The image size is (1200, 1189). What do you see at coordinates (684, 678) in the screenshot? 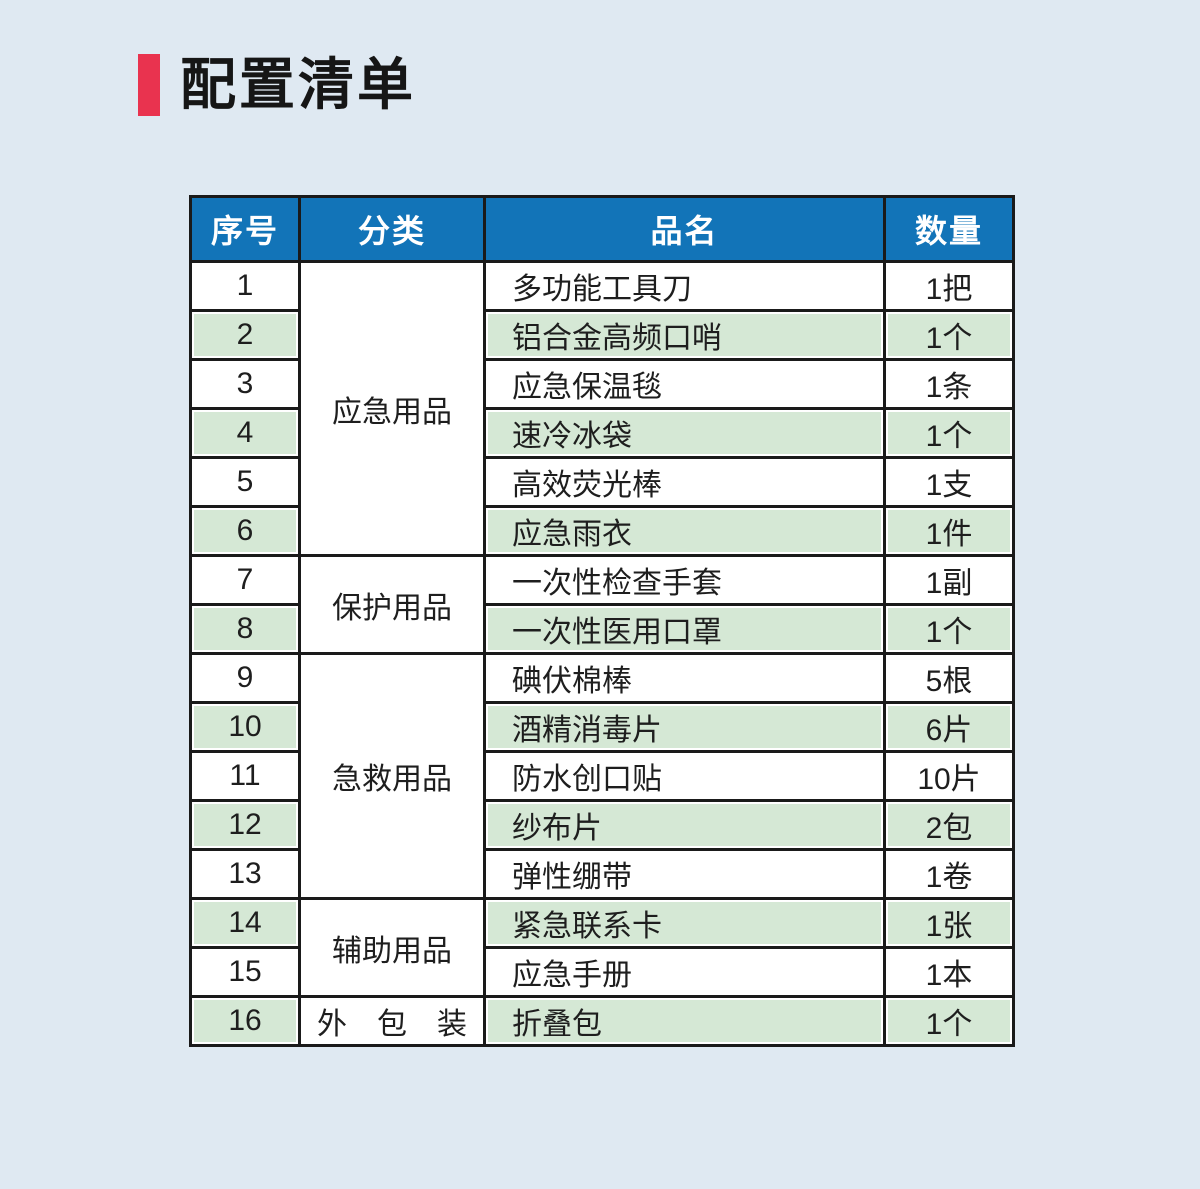
I see `cell-product-name: 碘伏棉棒` at bounding box center [684, 678].